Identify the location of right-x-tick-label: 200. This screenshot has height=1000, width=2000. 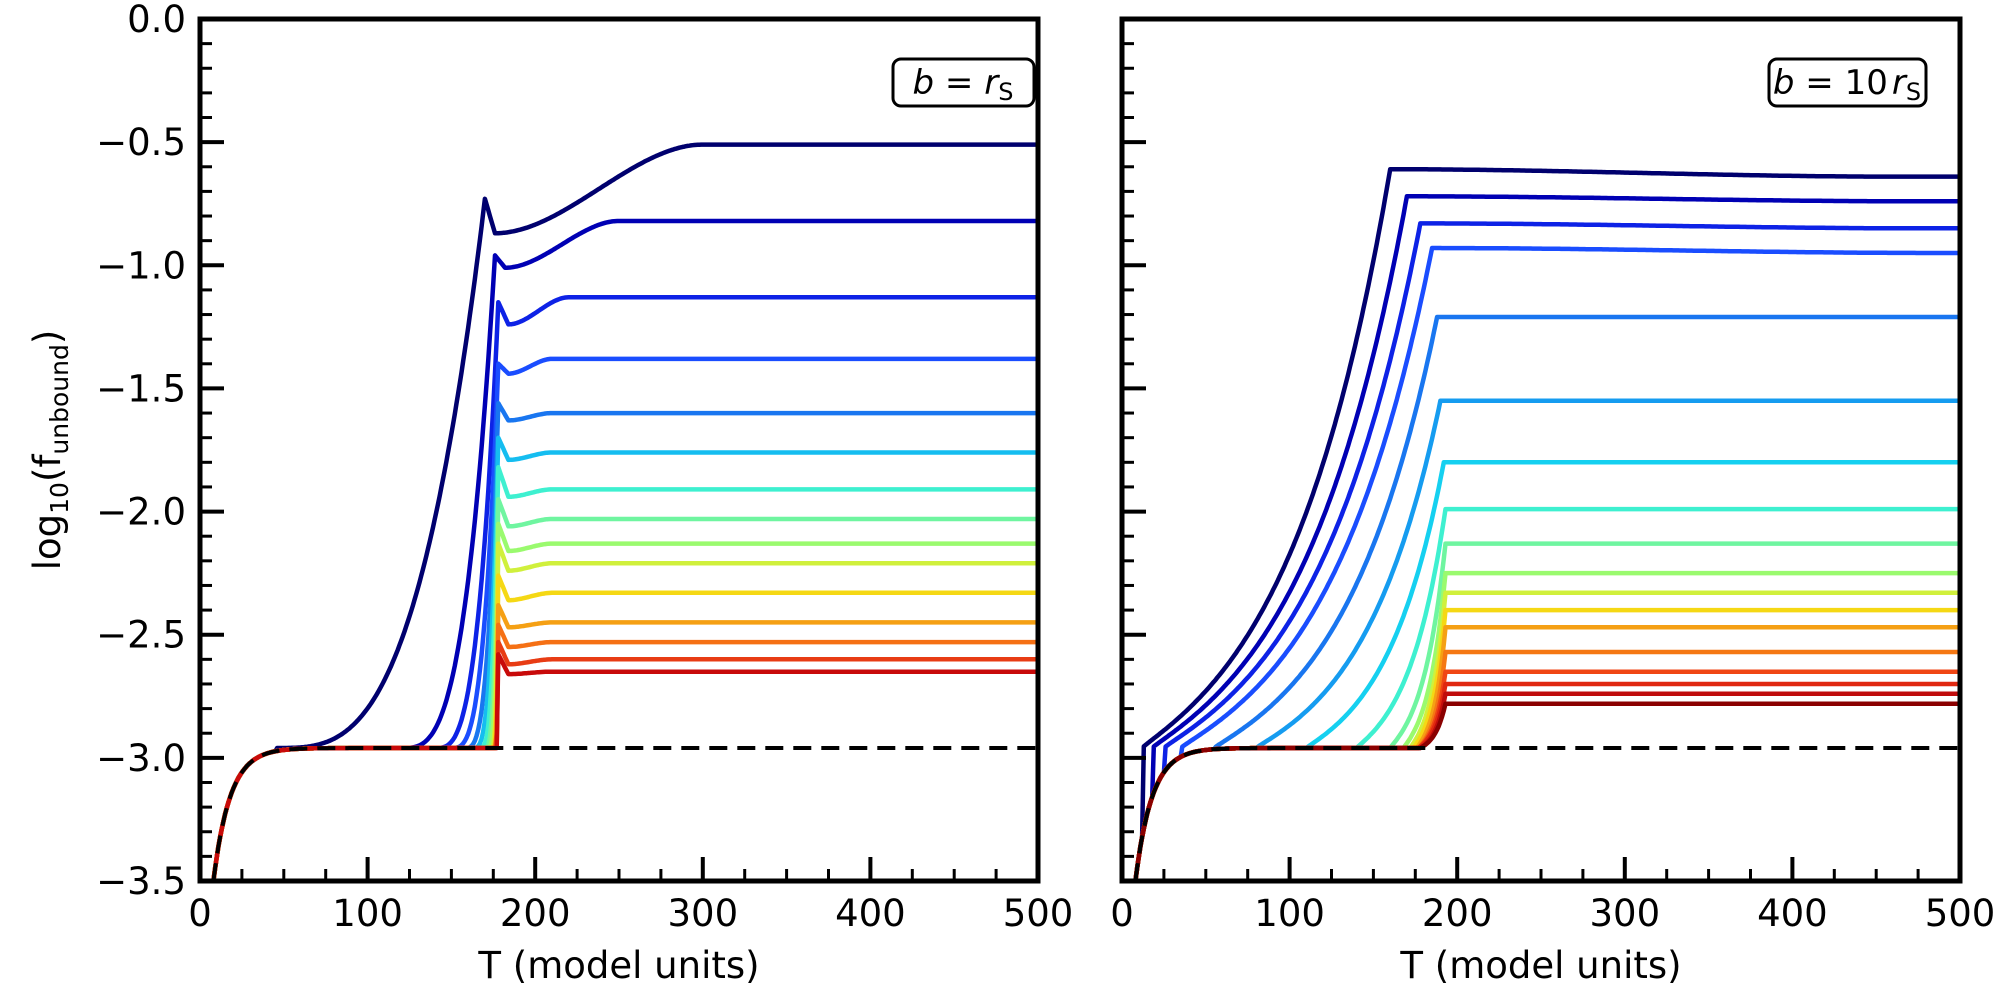
(1457, 913).